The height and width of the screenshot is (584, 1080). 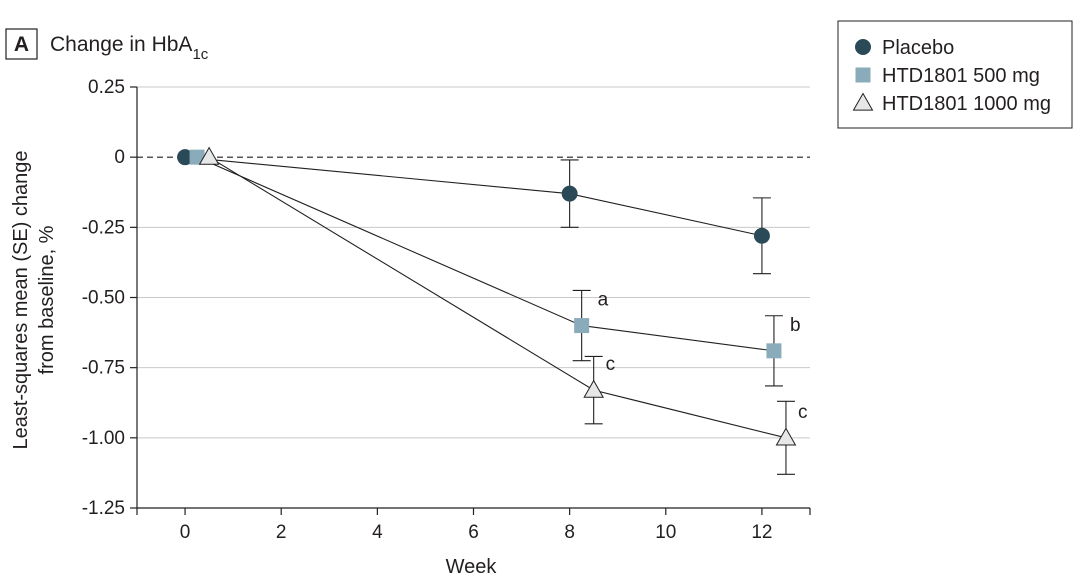 I want to click on series-line, so click(x=474, y=196).